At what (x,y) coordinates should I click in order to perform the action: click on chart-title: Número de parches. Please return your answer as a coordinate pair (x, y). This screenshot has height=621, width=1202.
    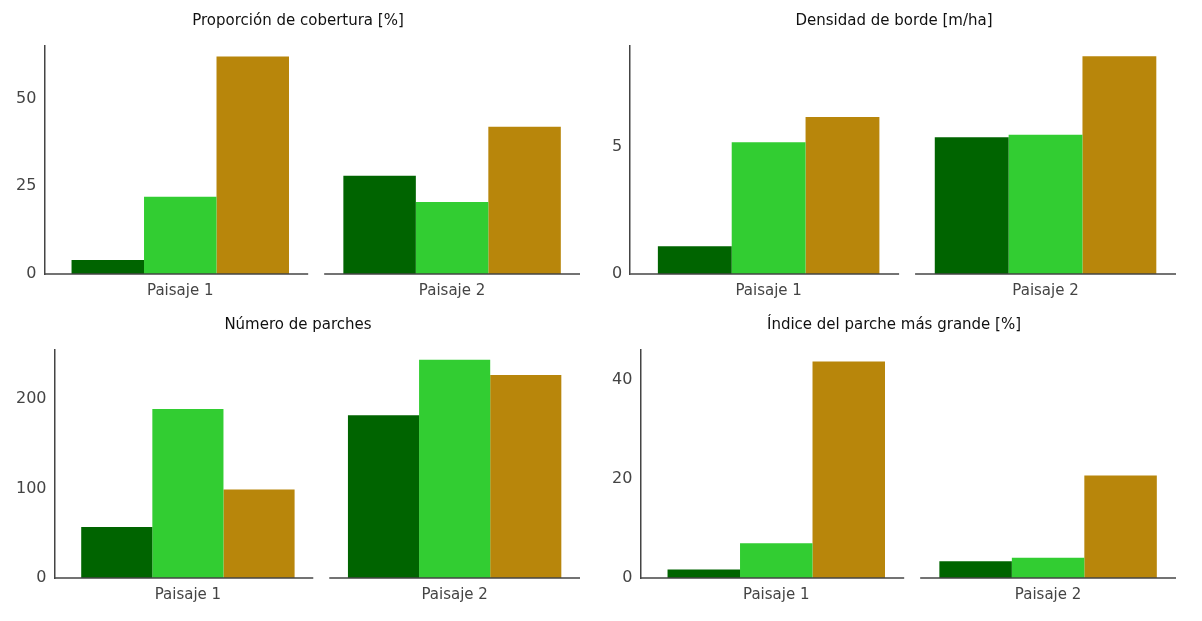
    Looking at the image, I should click on (298, 323).